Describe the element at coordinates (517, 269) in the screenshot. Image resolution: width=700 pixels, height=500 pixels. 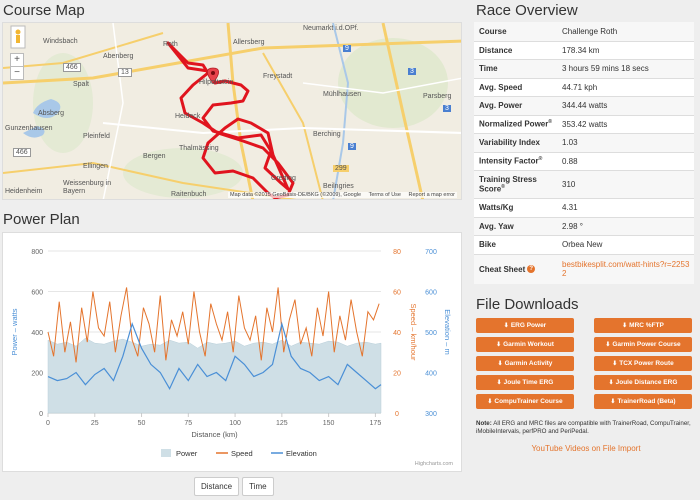
I see `overview-key: Cheat Sheet?` at that location.